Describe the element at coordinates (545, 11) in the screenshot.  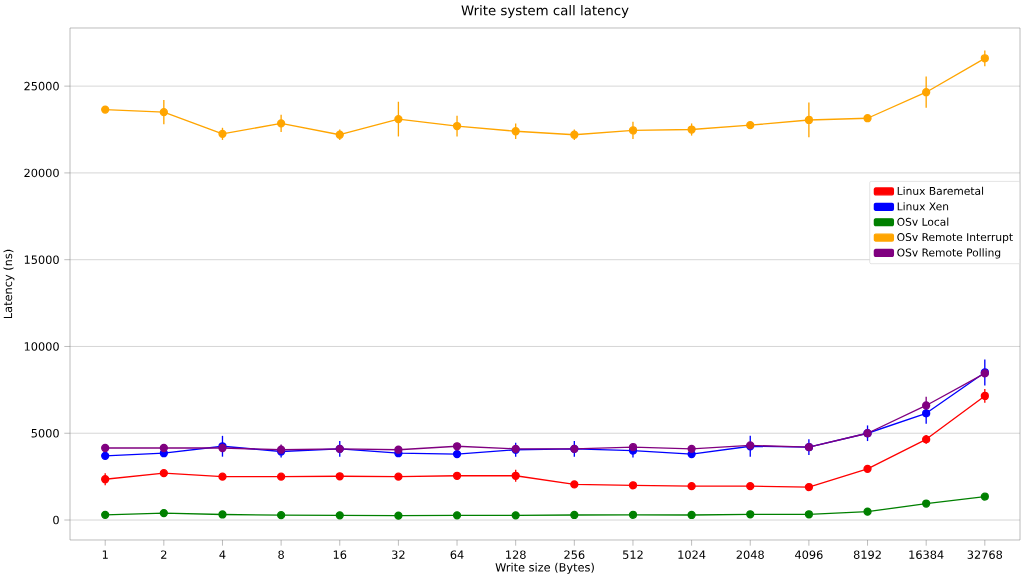
I see `chart-title: Write system call latency` at that location.